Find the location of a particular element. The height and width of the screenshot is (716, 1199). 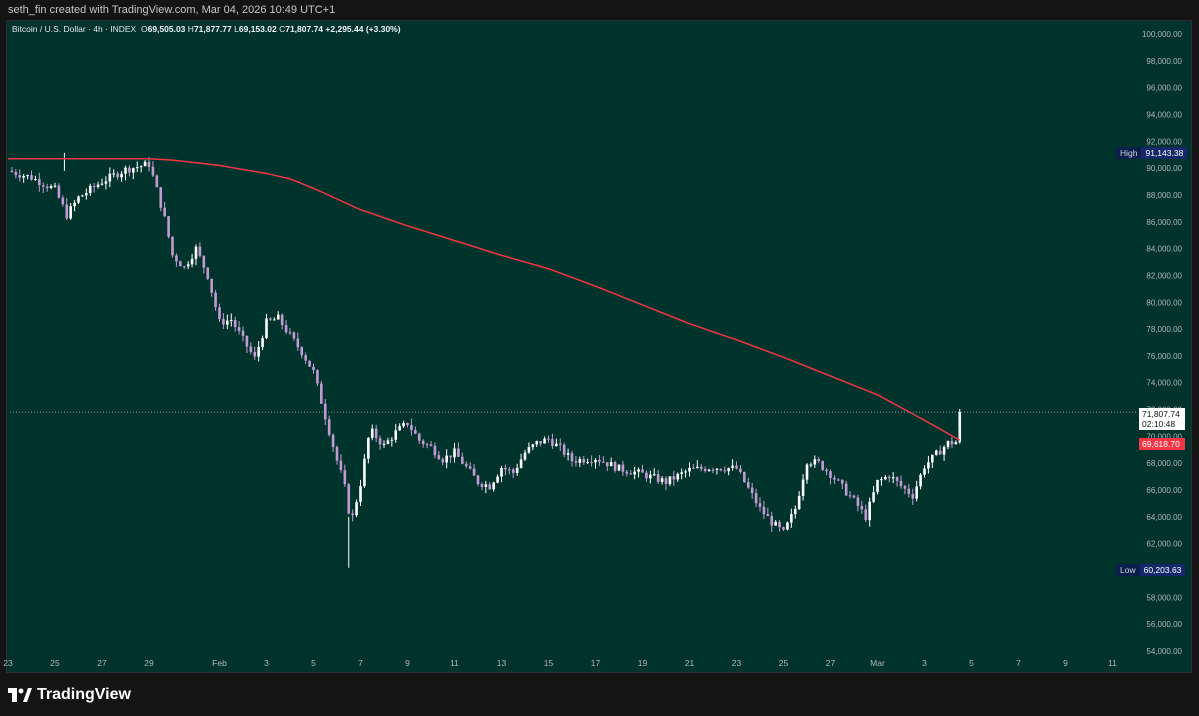

y-tick-label: 54,000.00 is located at coordinates (1164, 651).